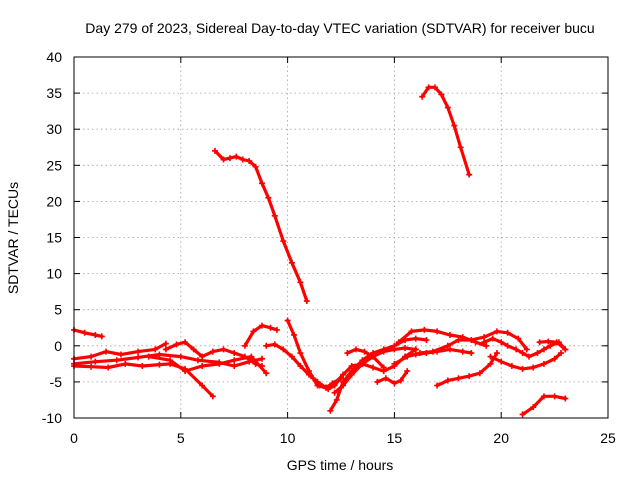  I want to click on x-tick-label: 0, so click(74, 438).